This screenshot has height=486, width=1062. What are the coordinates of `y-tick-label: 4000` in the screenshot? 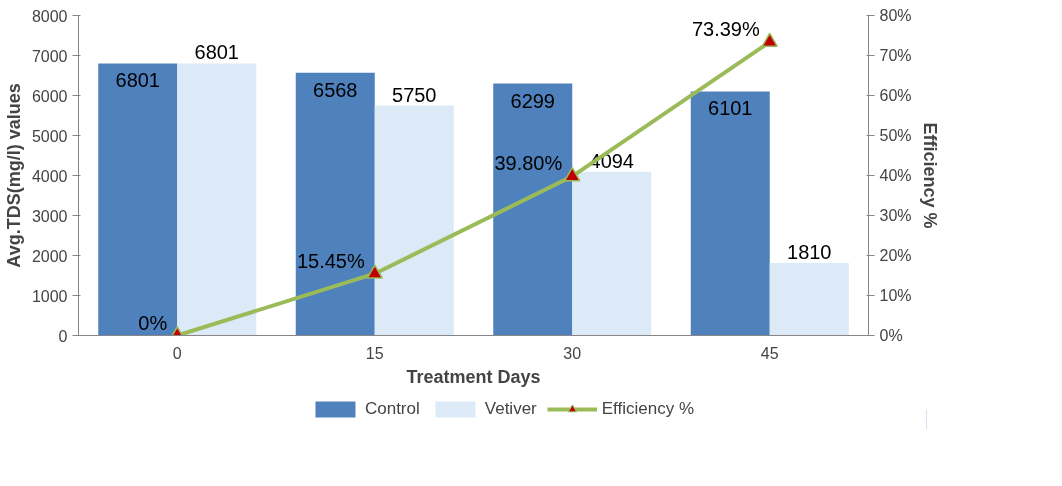 It's located at (49, 176).